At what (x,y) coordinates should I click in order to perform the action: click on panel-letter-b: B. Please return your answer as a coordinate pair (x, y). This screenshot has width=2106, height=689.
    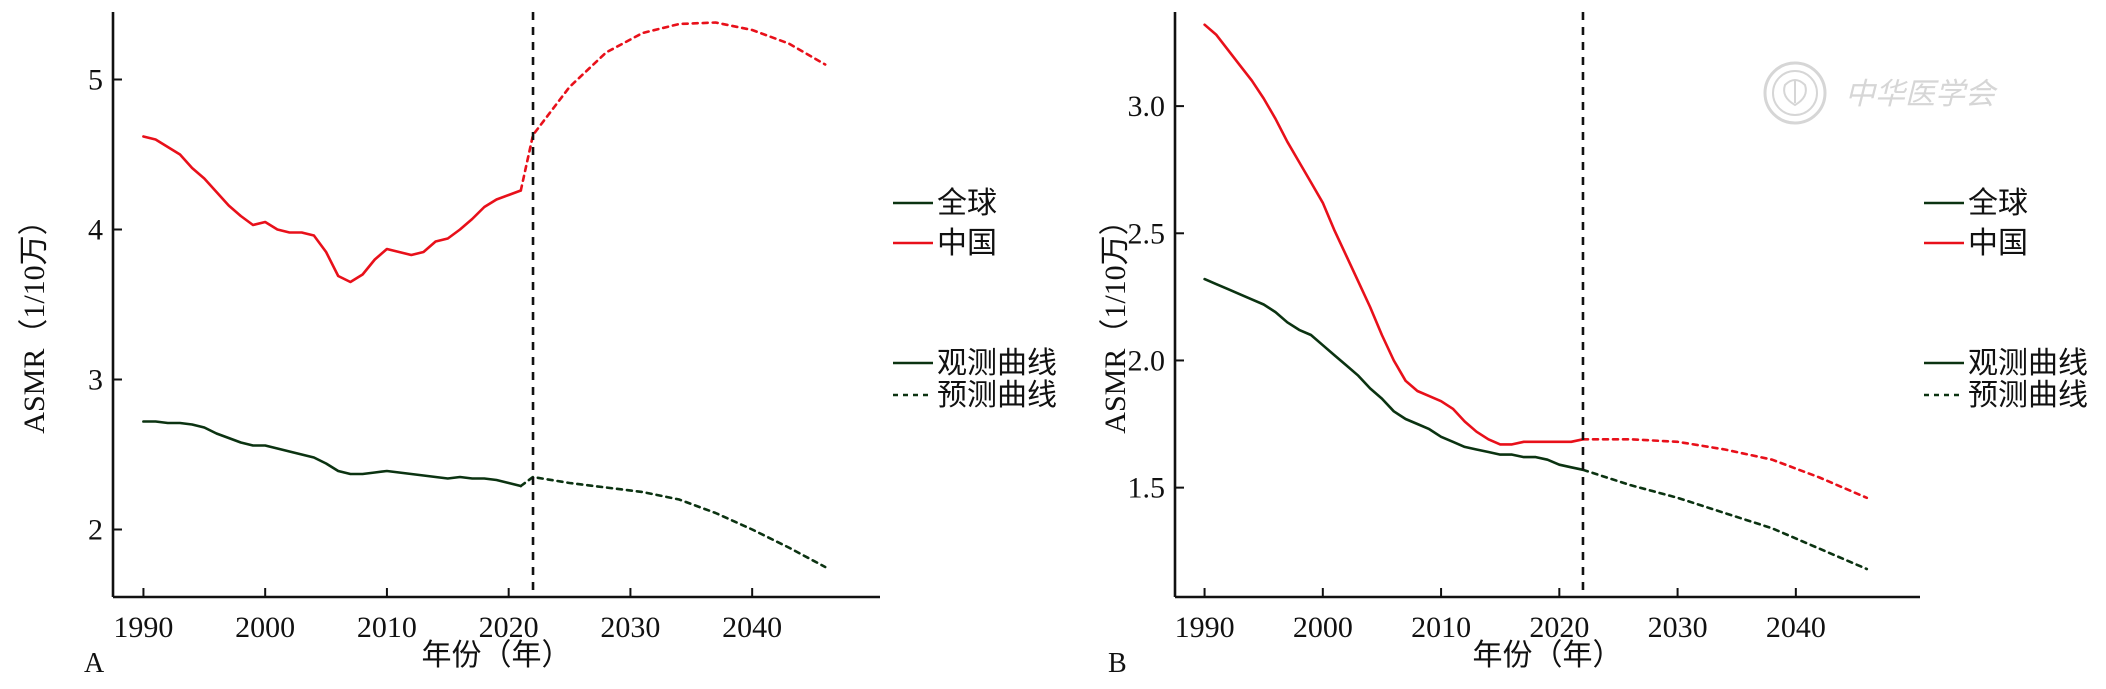
    Looking at the image, I should click on (1117, 663).